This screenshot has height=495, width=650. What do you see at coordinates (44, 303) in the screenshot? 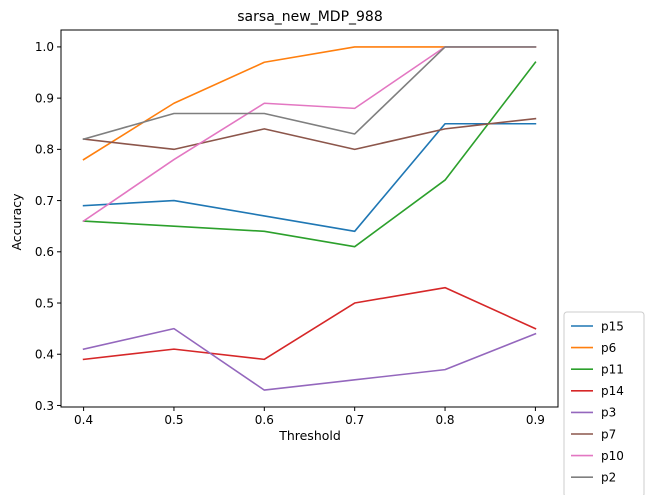
I see `y-tick-label: 0.5` at bounding box center [44, 303].